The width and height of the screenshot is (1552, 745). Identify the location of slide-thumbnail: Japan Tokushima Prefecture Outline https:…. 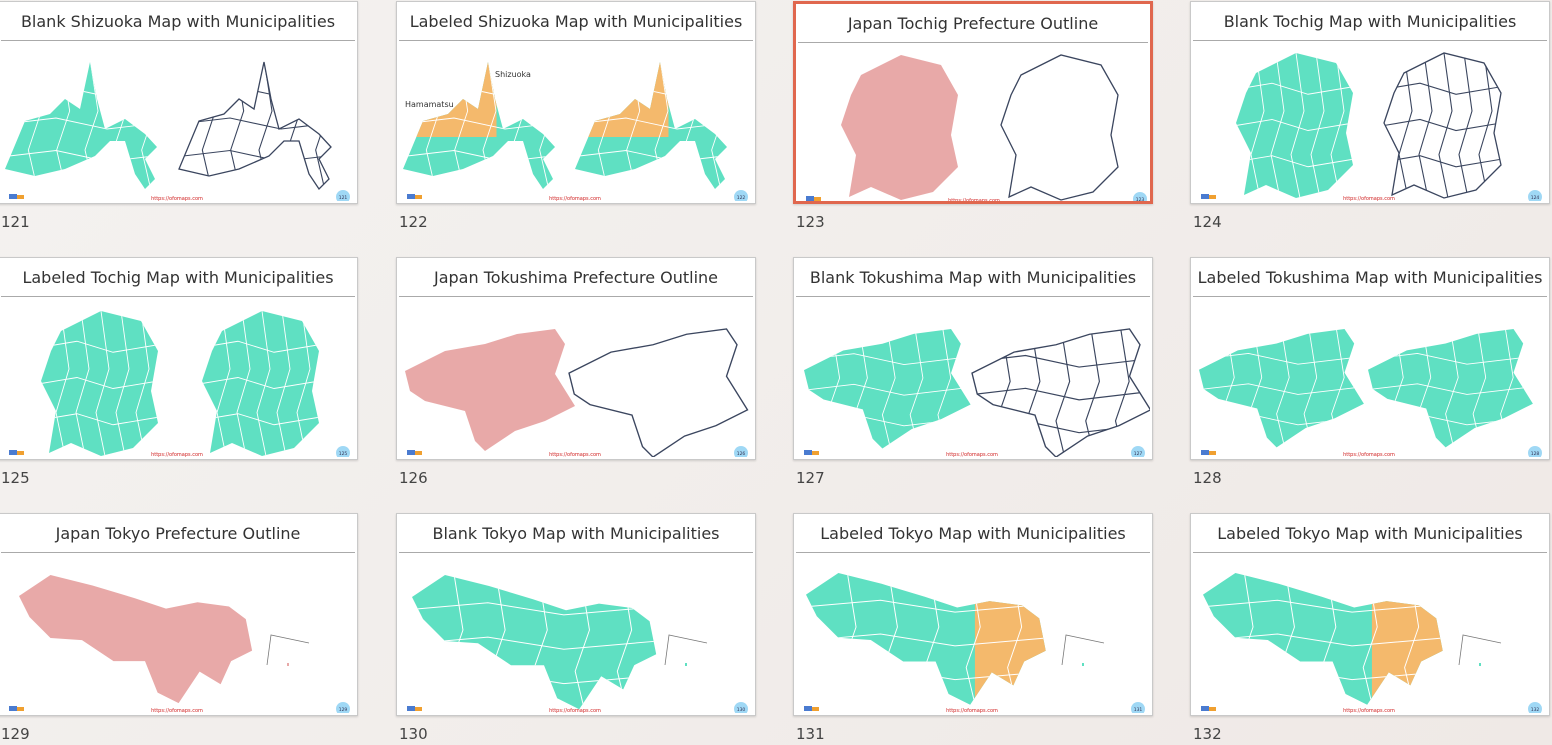
(576, 358).